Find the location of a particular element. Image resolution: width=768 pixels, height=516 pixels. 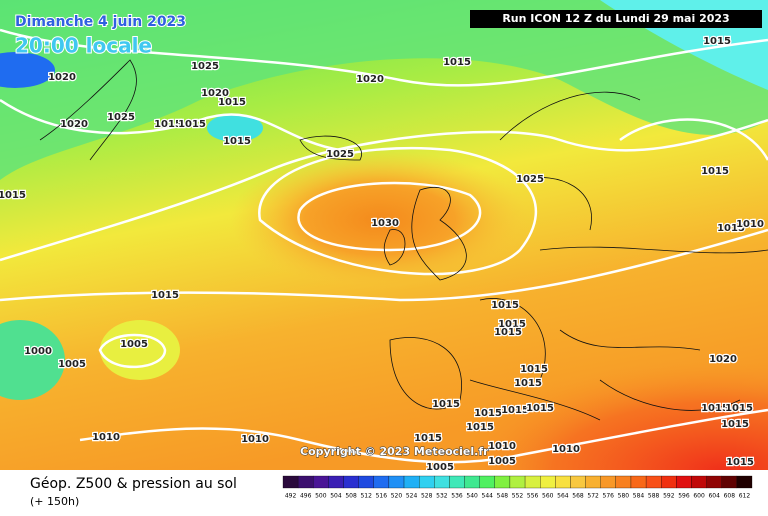

date-label: Dimanche 4 juin 2023 is located at coordinates (100, 22).